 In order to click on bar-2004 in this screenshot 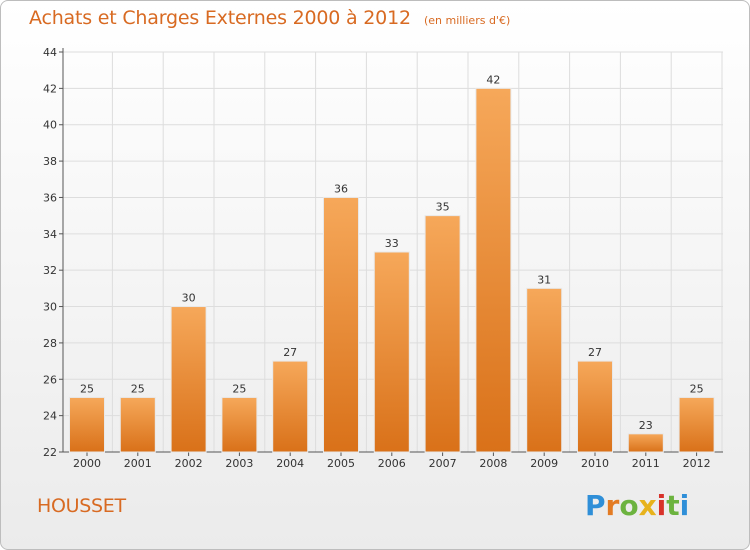, I will do `click(290, 406)`.